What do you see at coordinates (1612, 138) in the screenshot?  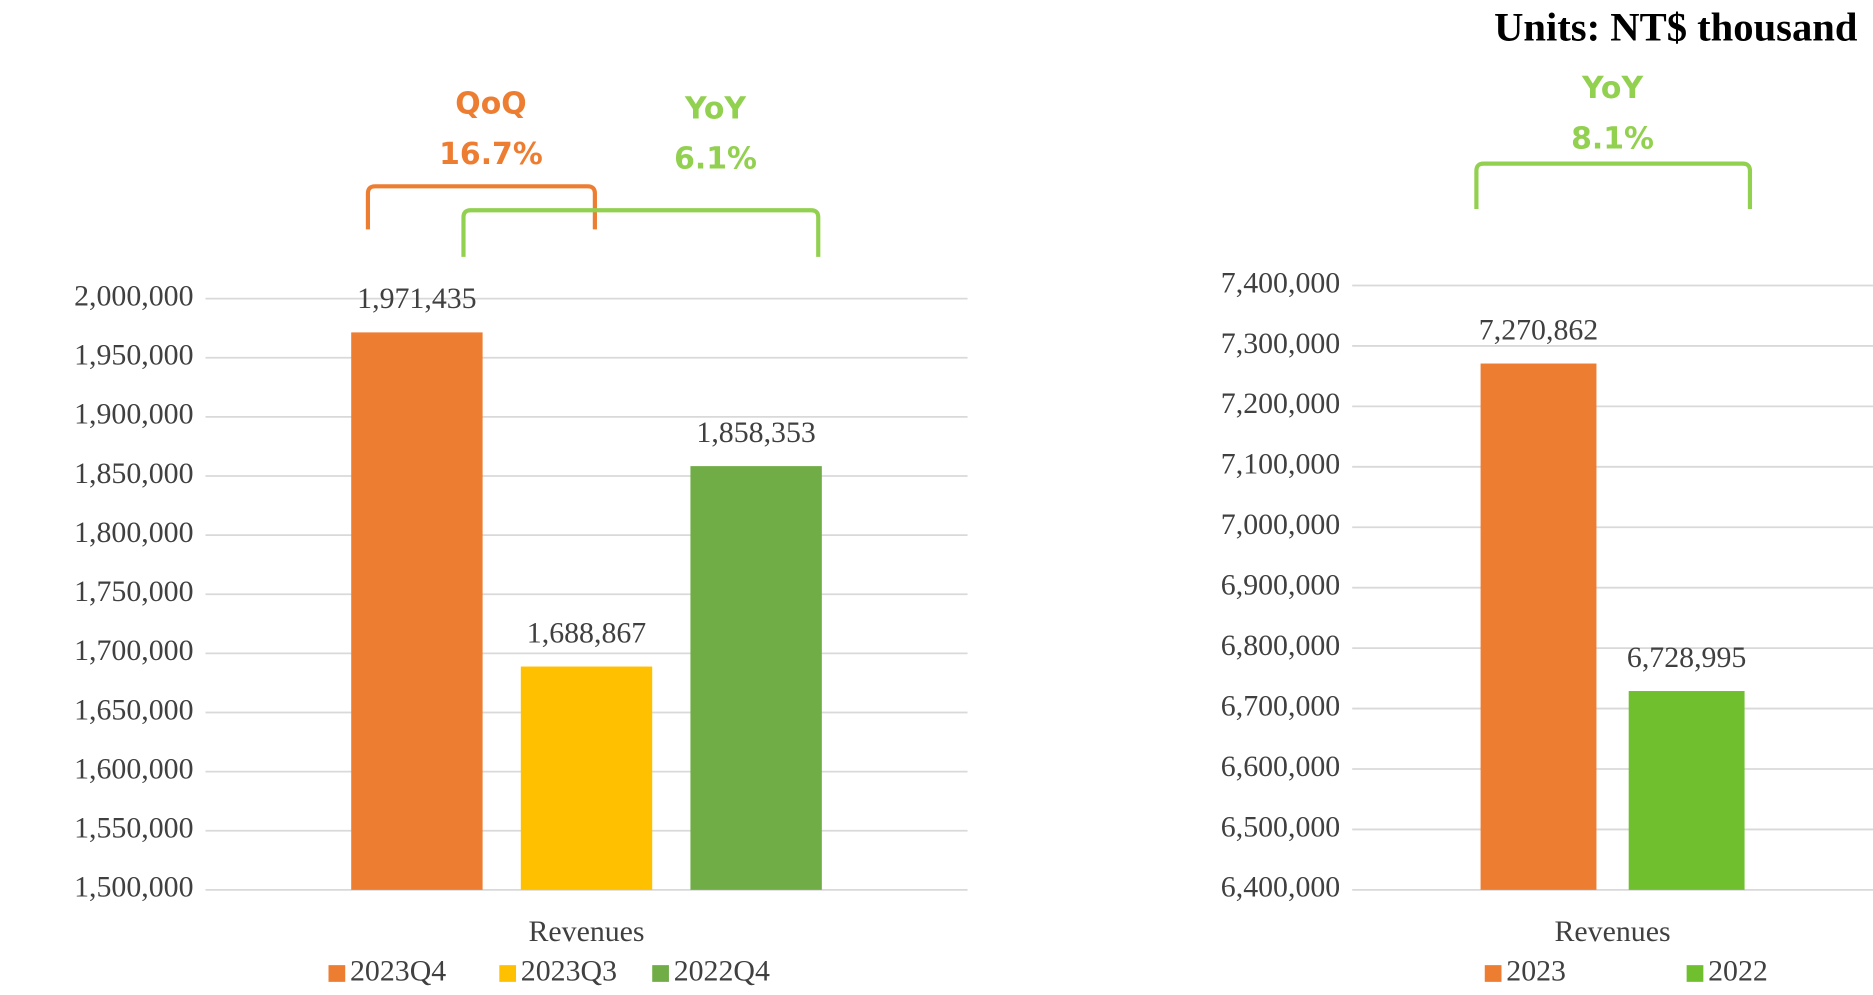 I see `annotation-value: 8.1%` at bounding box center [1612, 138].